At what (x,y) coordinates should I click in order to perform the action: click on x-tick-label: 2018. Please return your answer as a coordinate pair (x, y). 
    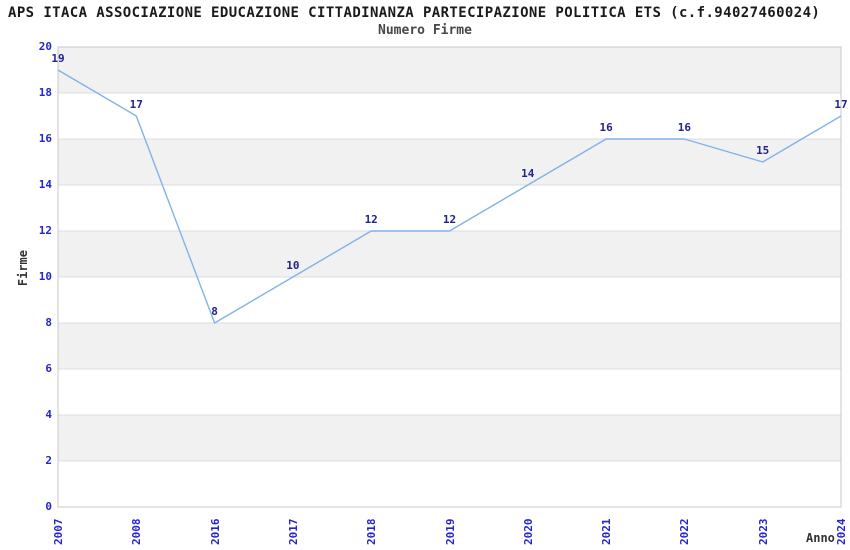
    Looking at the image, I should click on (372, 532).